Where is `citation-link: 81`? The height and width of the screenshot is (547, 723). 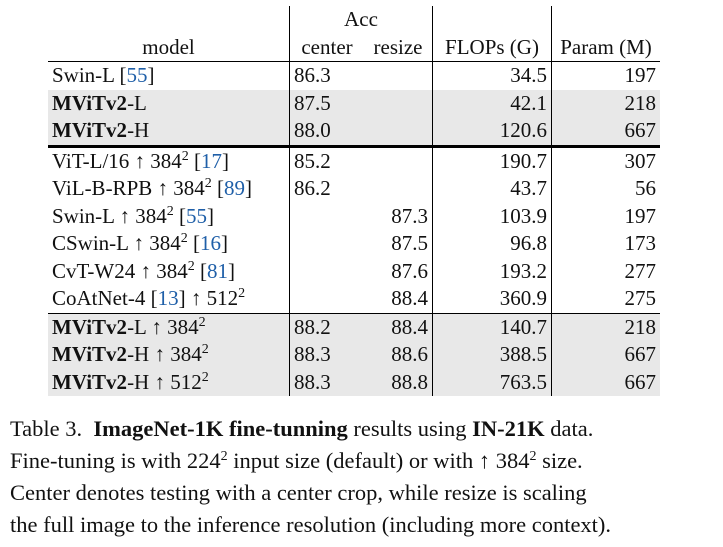
citation-link: 81 is located at coordinates (217, 270).